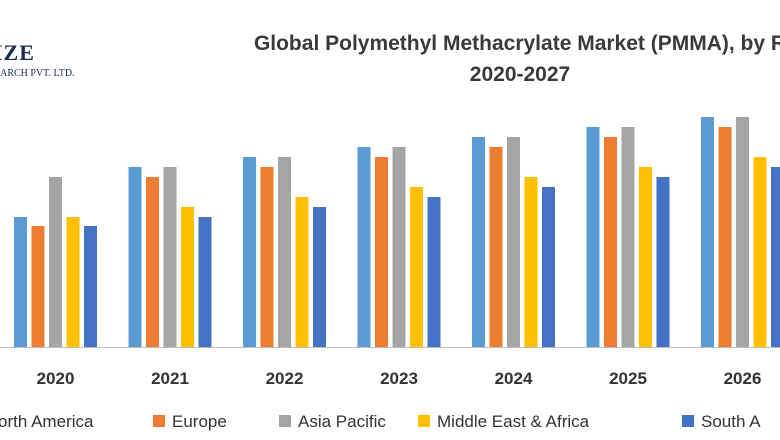 This screenshot has width=780, height=440. I want to click on legend-label-4: South A, so click(731, 421).